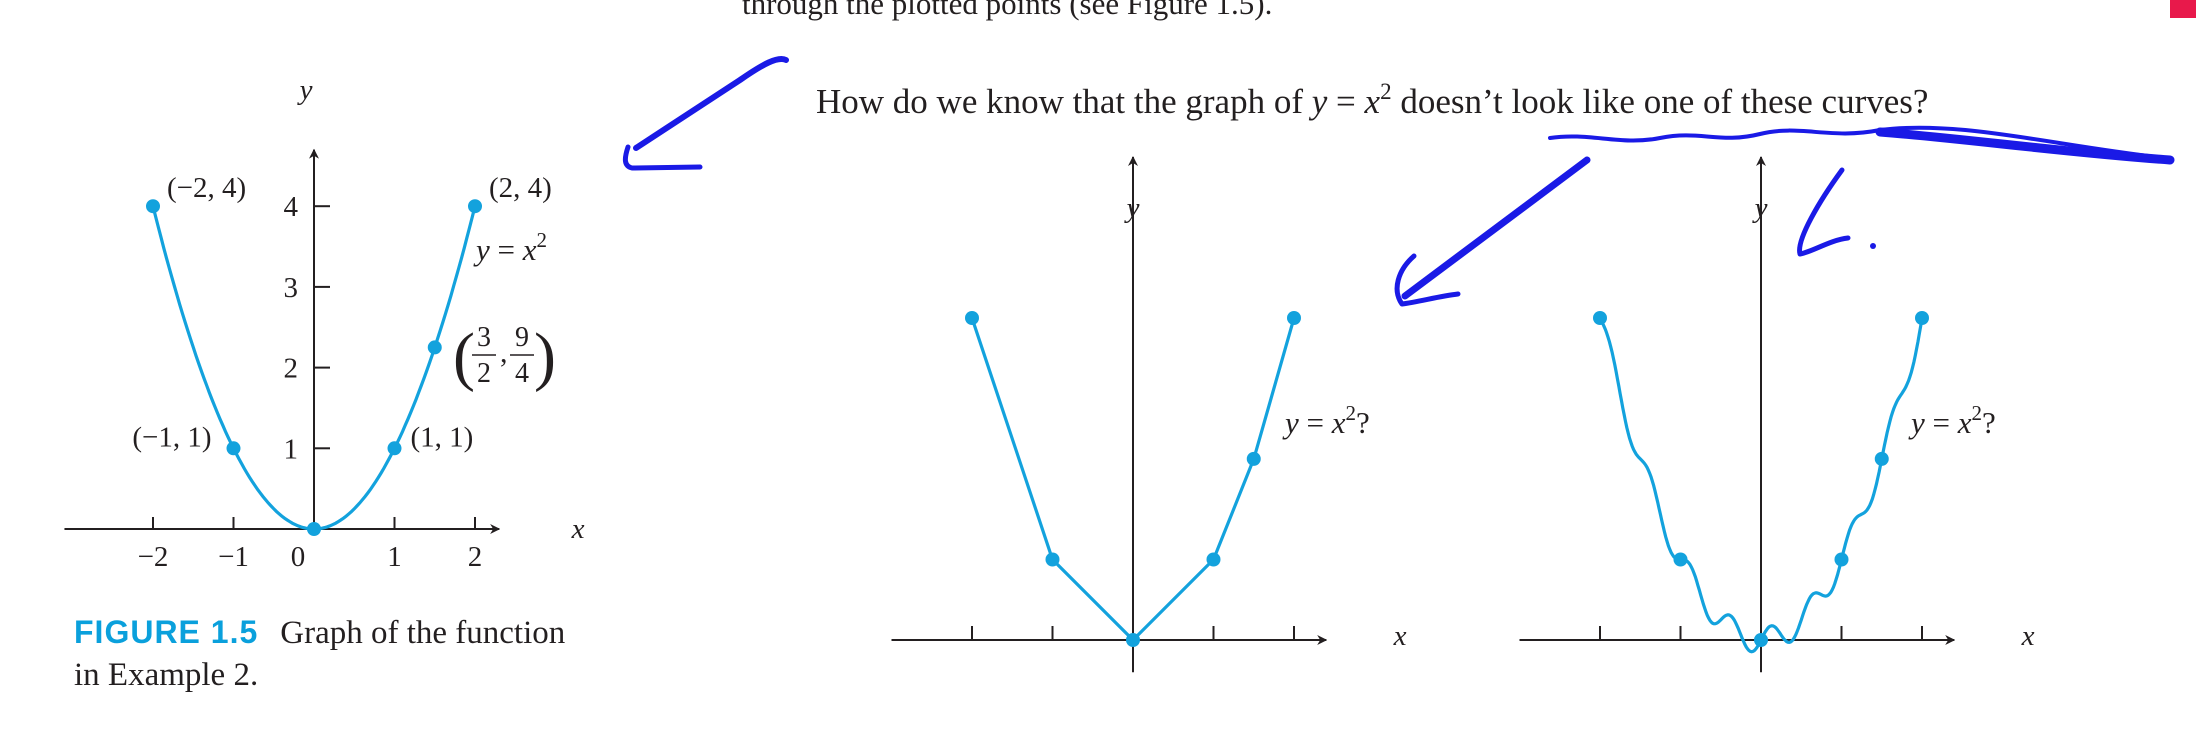  I want to click on question-var-x: x, so click(1372, 101).